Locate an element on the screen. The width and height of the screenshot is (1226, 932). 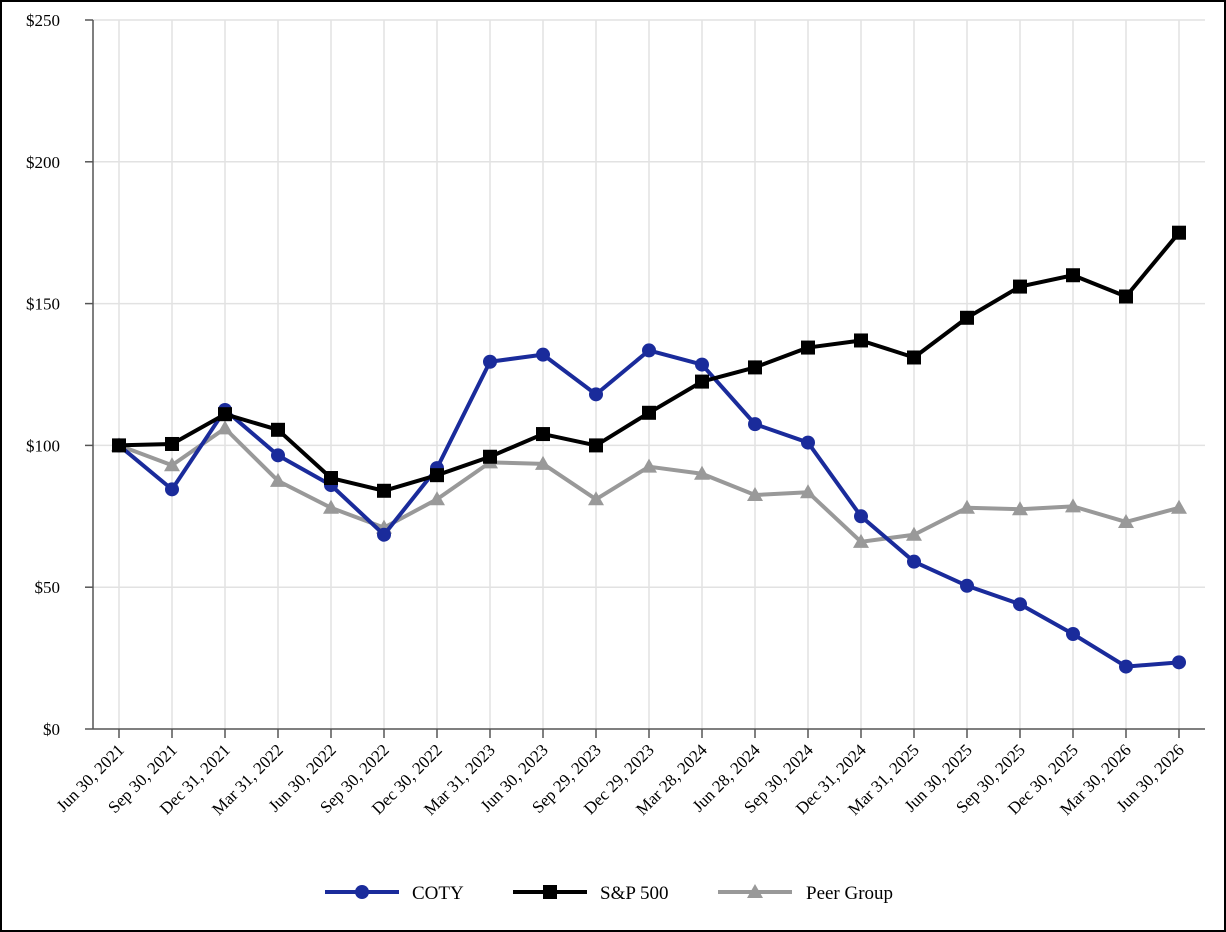
series-peer-group is located at coordinates (649, 484).